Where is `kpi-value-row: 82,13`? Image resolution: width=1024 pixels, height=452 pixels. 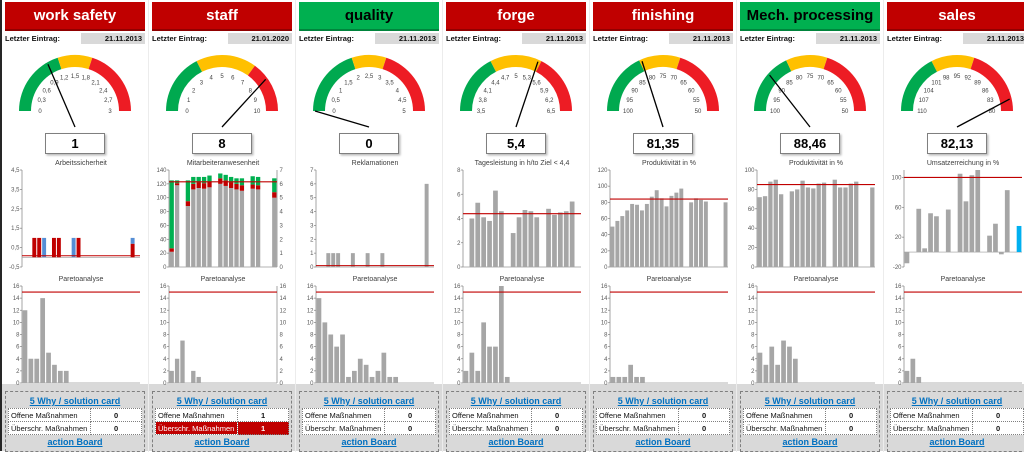 kpi-value-row: 82,13 is located at coordinates (955, 145).